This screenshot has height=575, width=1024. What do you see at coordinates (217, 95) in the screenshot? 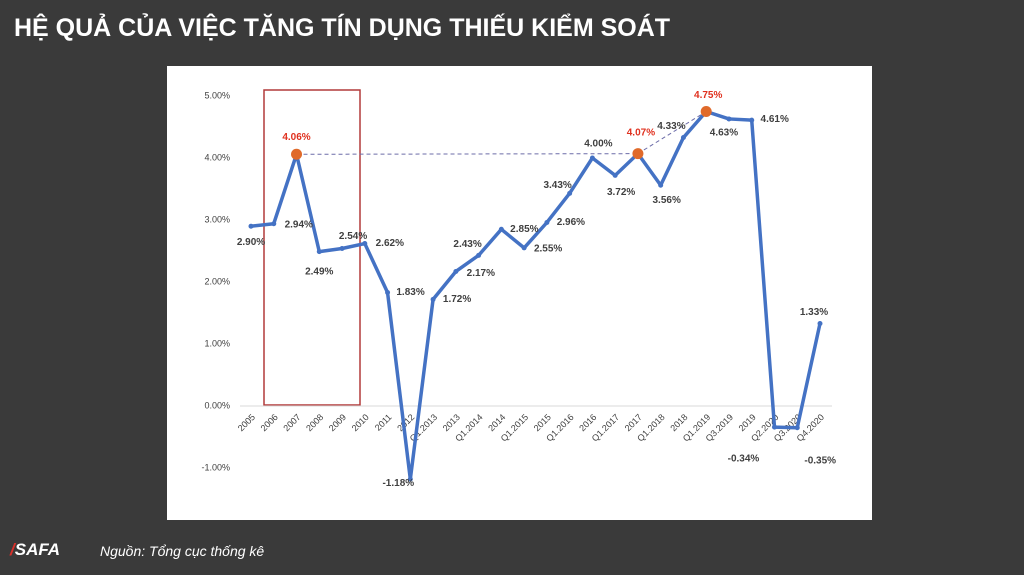
I see `y-tick-label: 5.00%` at bounding box center [217, 95].